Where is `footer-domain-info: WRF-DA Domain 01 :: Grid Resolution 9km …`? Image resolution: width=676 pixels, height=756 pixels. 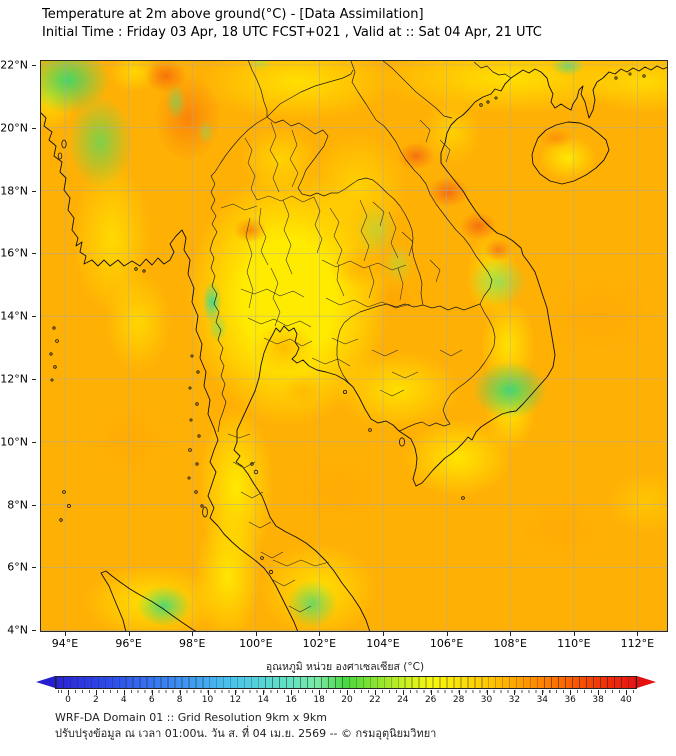
footer-domain-info: WRF-DA Domain 01 :: Grid Resolution 9km … is located at coordinates (191, 717).